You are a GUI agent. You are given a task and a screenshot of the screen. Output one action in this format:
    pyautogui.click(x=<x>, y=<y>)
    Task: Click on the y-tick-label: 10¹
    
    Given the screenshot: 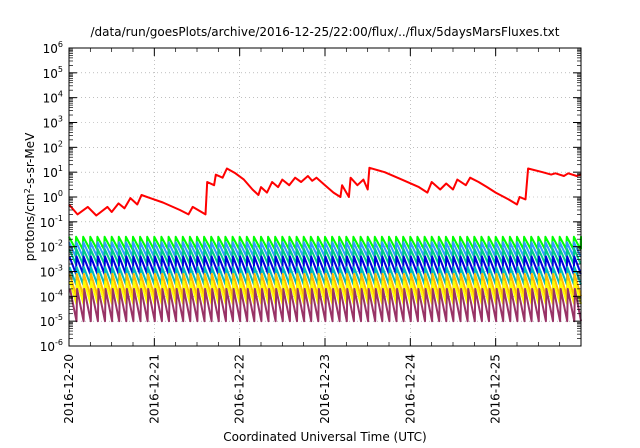 What is the action you would take?
    pyautogui.click(x=53, y=172)
    